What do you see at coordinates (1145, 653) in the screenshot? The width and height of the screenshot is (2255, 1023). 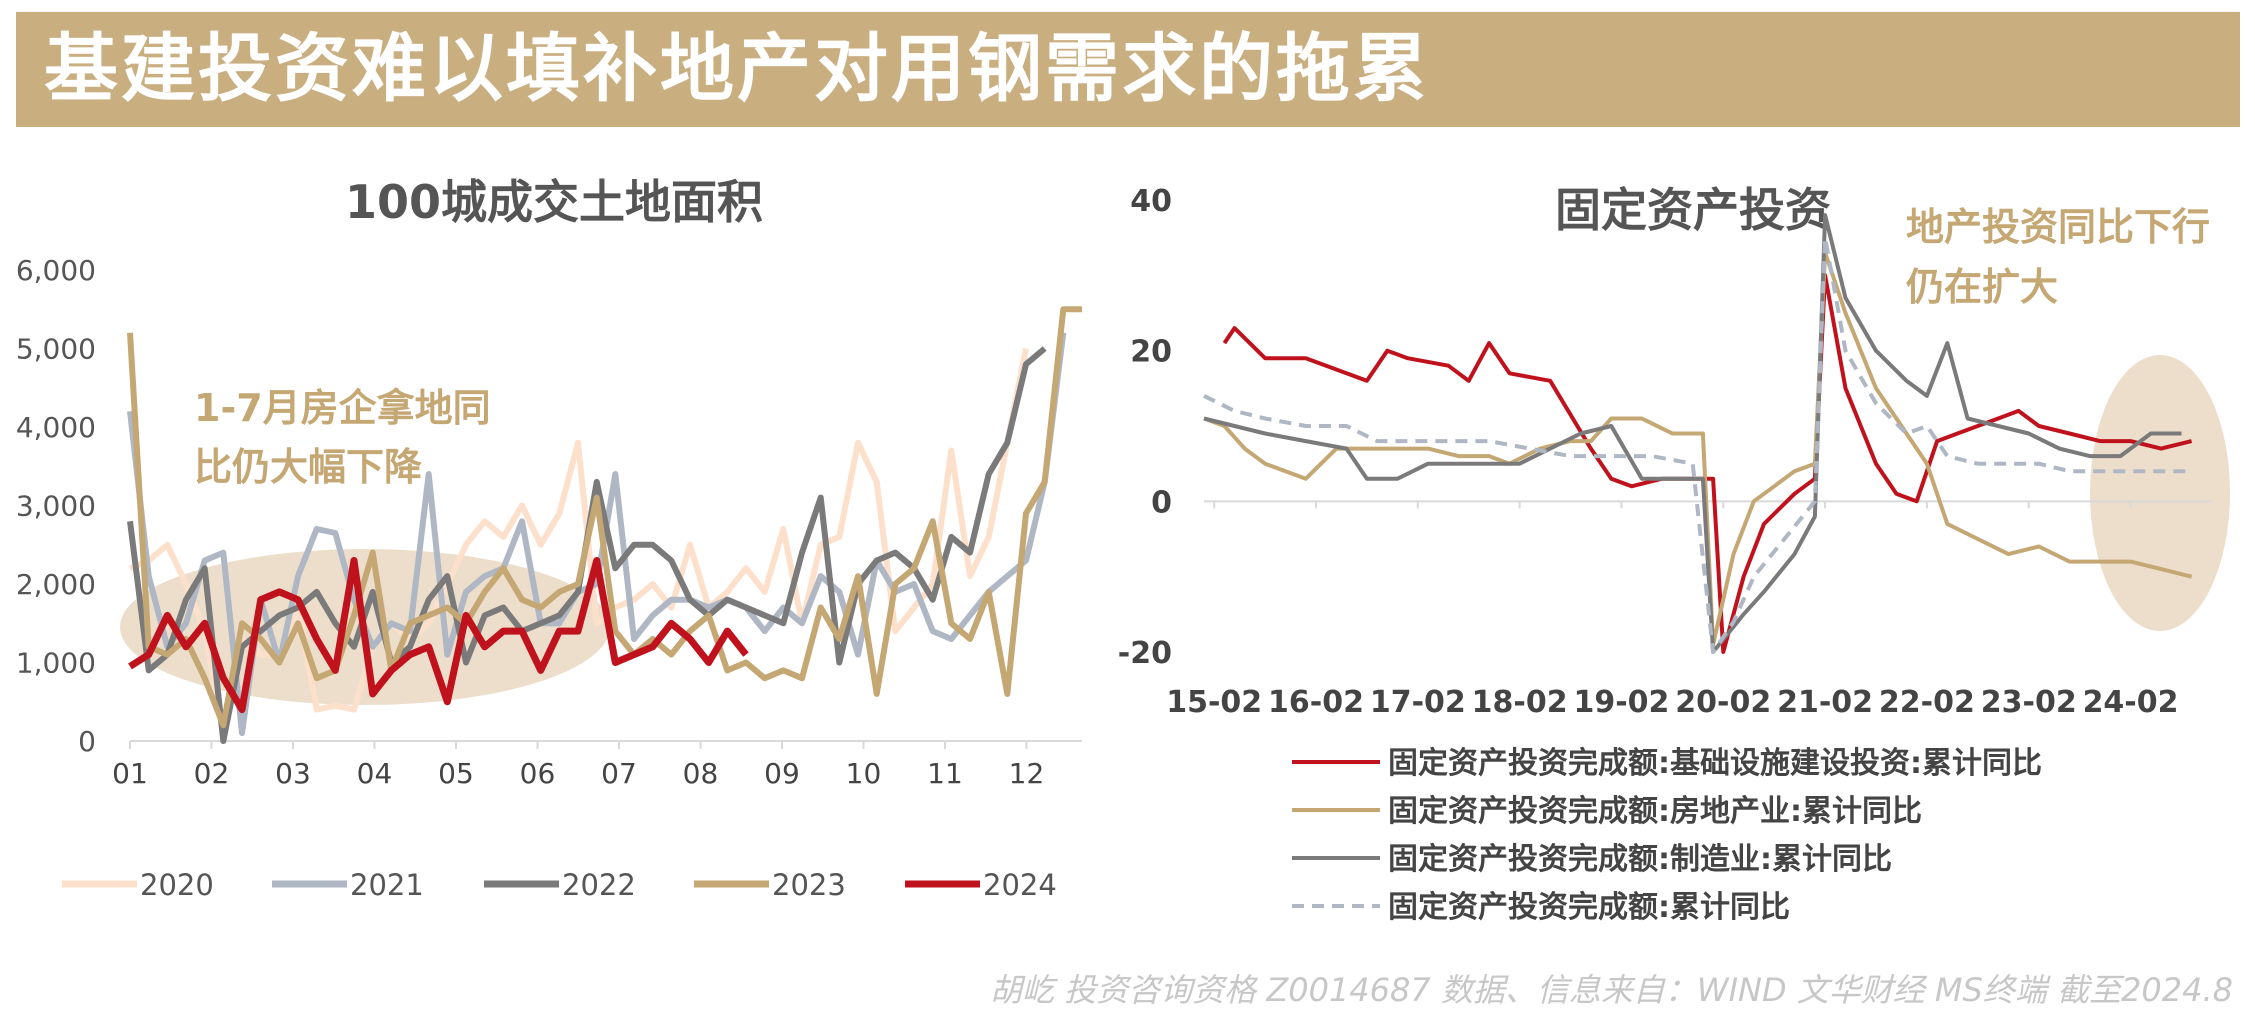 I see `right-y-tick-label: -20` at bounding box center [1145, 653].